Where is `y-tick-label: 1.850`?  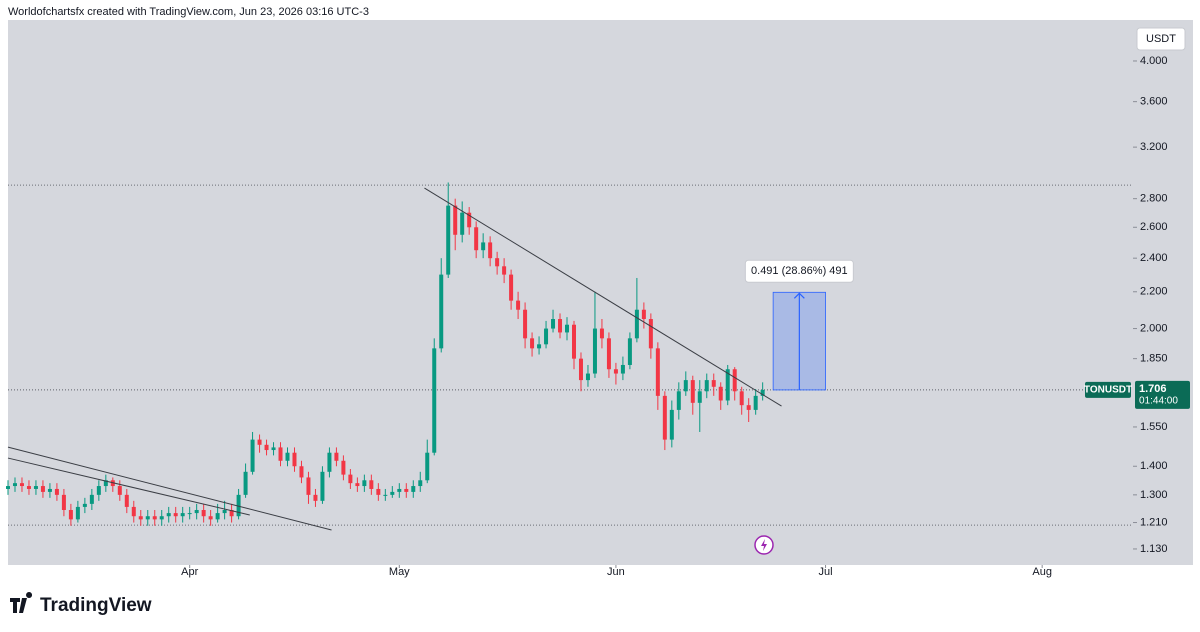
y-tick-label: 1.850 is located at coordinates (1154, 359).